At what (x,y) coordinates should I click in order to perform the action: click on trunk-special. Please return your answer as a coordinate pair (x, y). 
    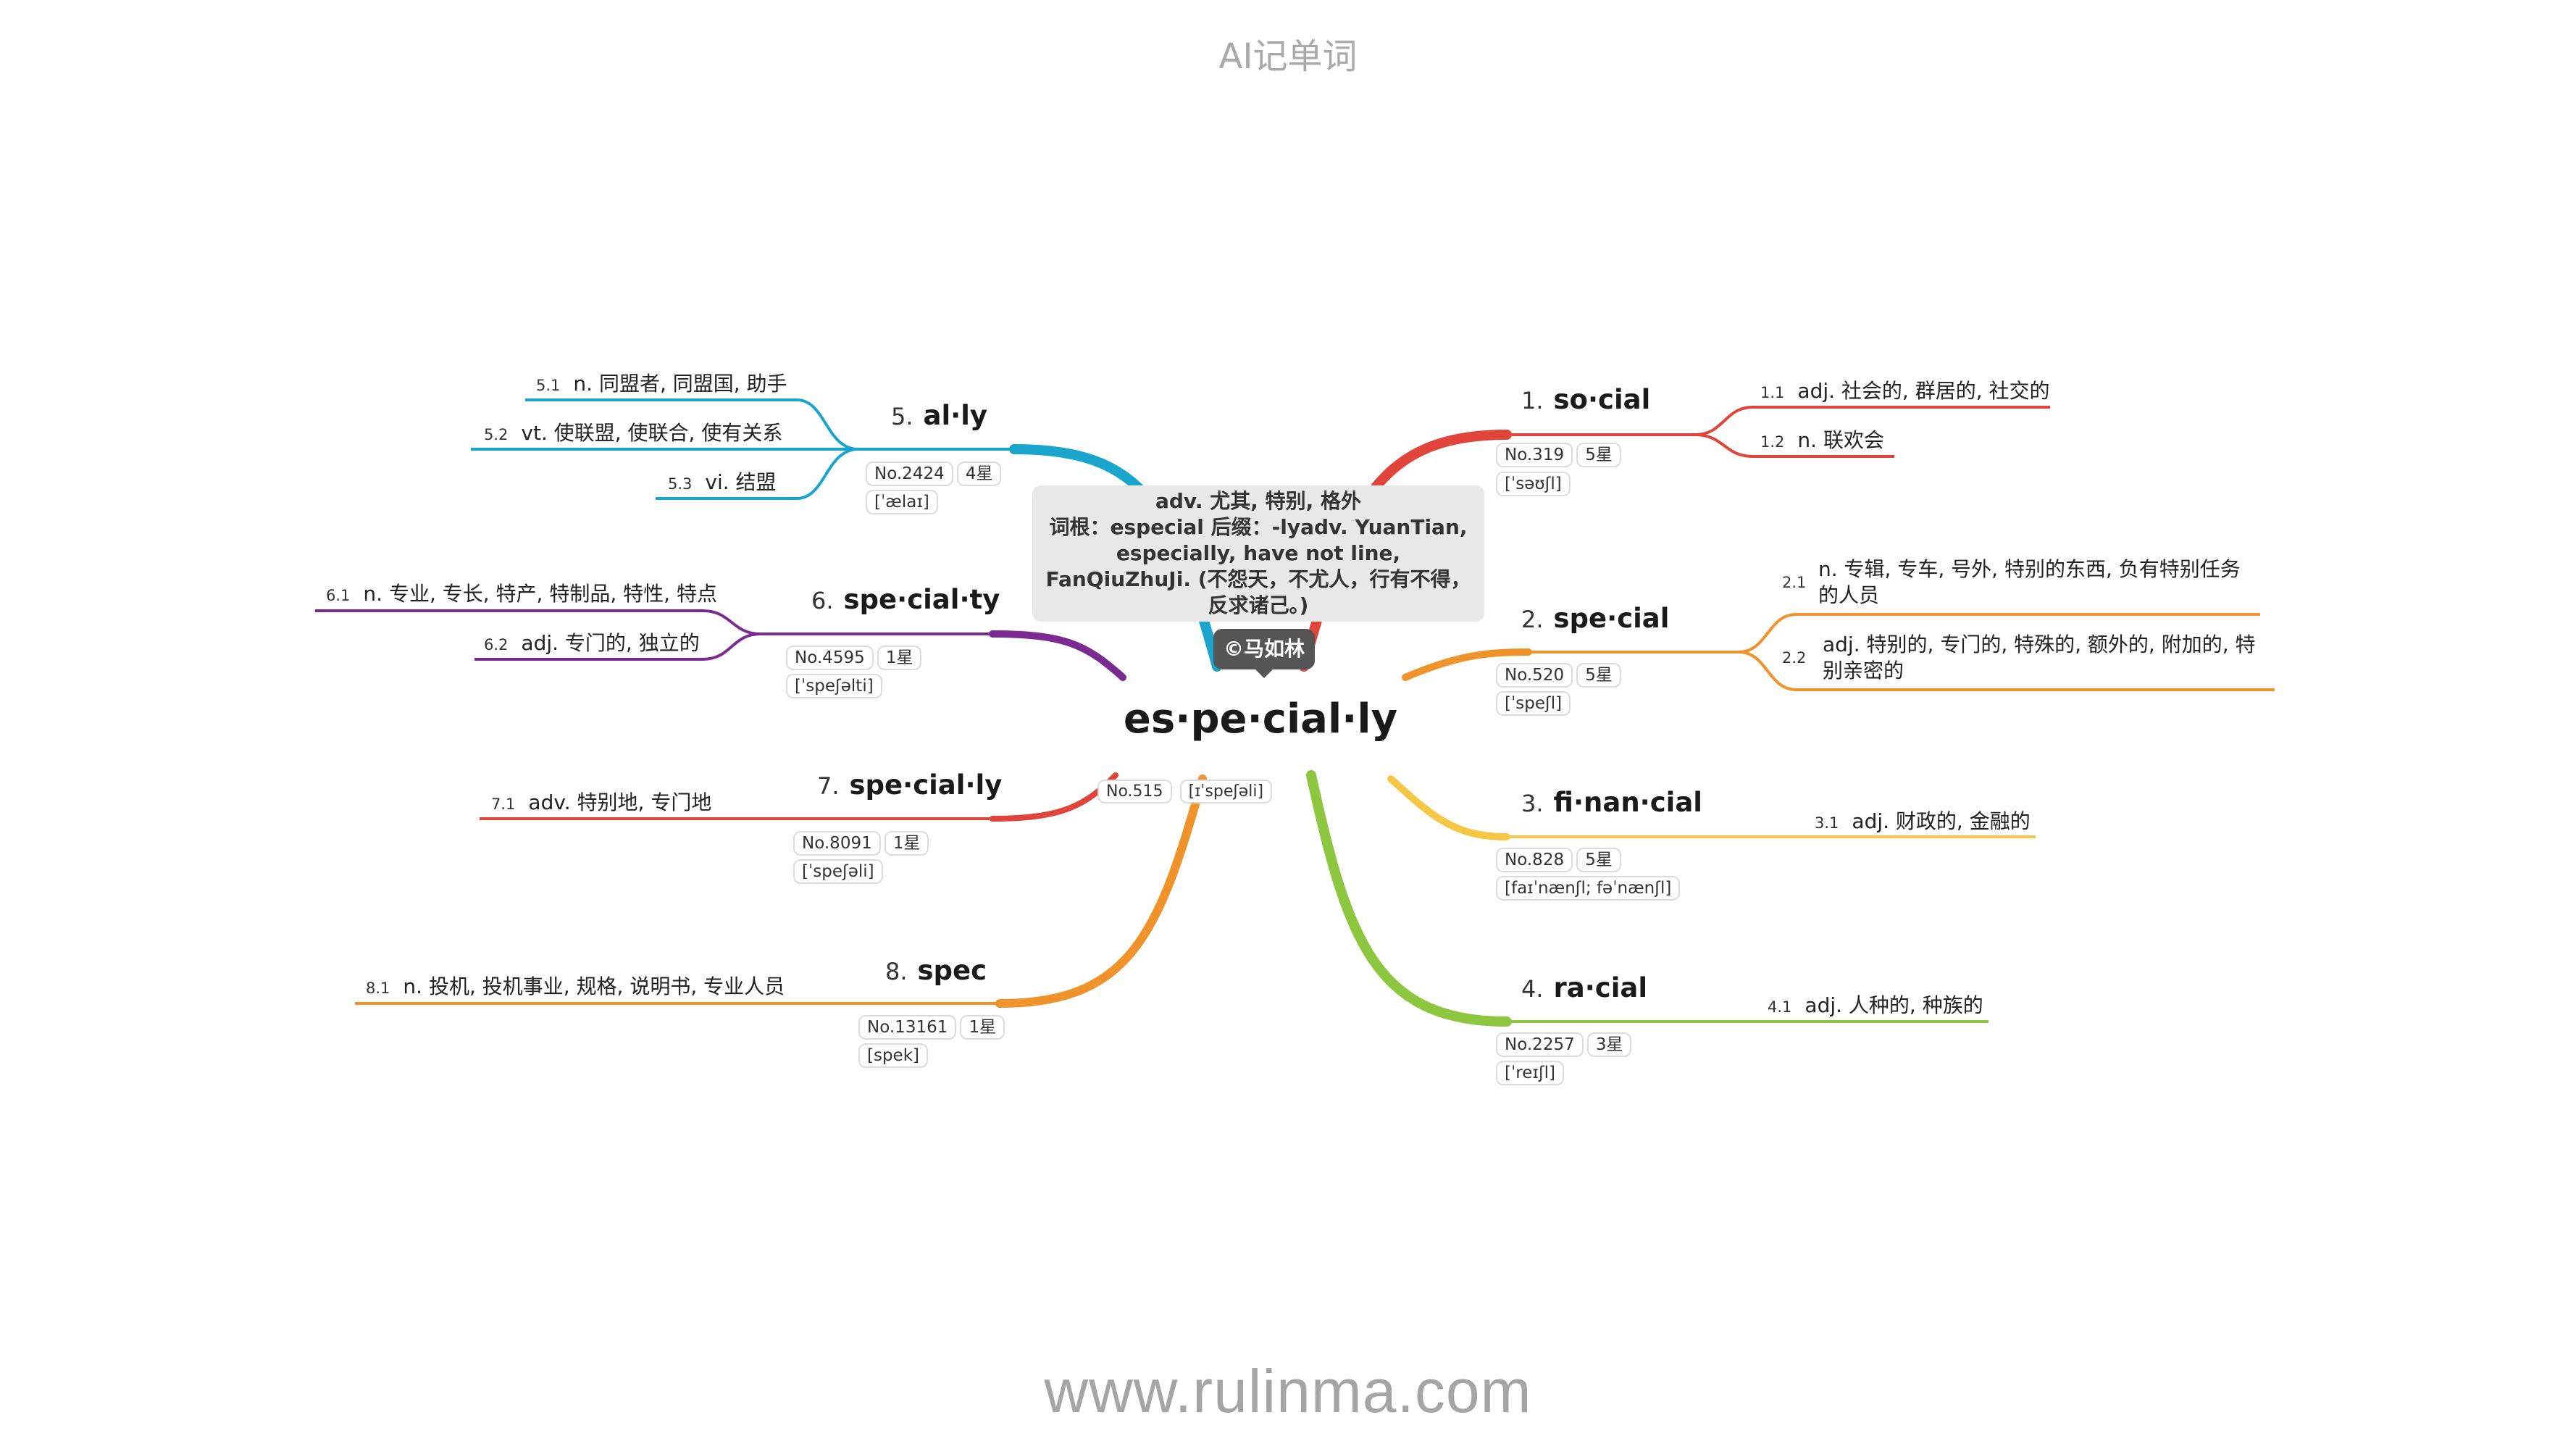
    Looking at the image, I should click on (1467, 664).